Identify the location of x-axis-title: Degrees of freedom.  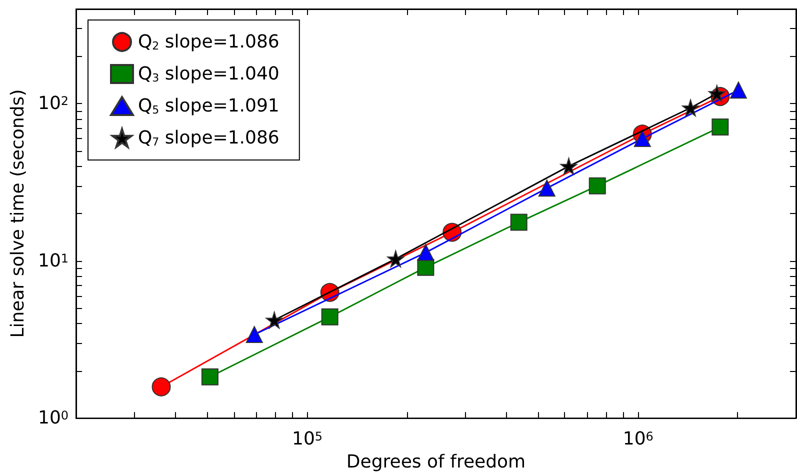
(436, 462).